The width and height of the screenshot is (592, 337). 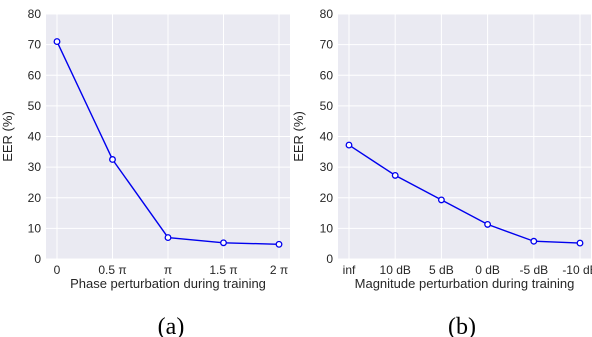 What do you see at coordinates (465, 283) in the screenshot?
I see `x-axis-label: Magnitude perturbation during training` at bounding box center [465, 283].